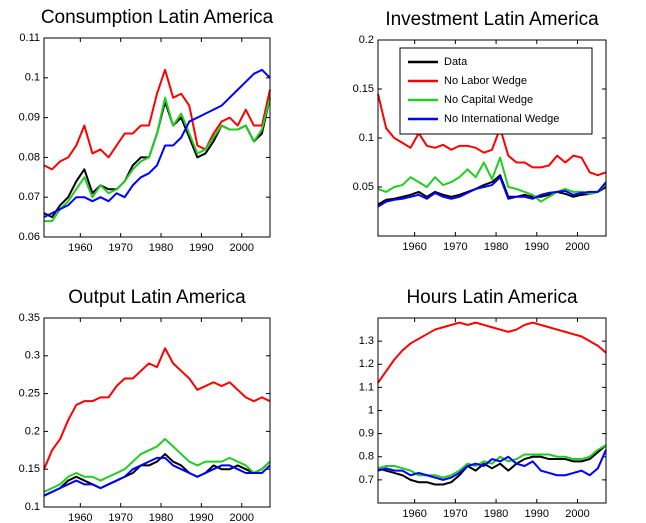 The width and height of the screenshot is (646, 523). What do you see at coordinates (501, 119) in the screenshot?
I see `legend-label: No International Wedge` at bounding box center [501, 119].